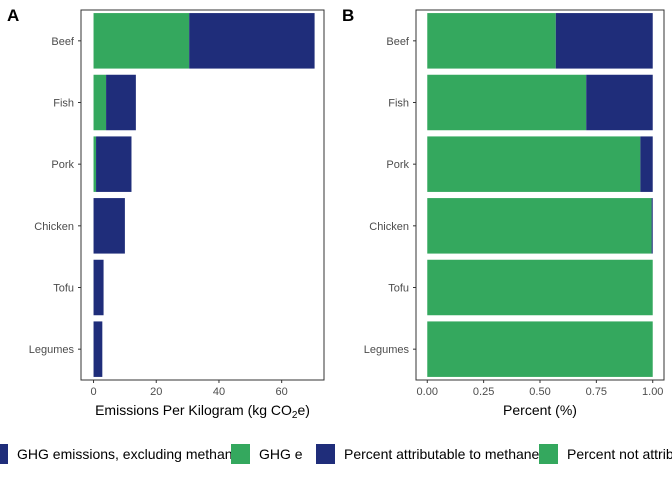 The height and width of the screenshot is (480, 672). Describe the element at coordinates (539, 392) in the screenshot. I see `x-tick-label: 0.50` at that location.